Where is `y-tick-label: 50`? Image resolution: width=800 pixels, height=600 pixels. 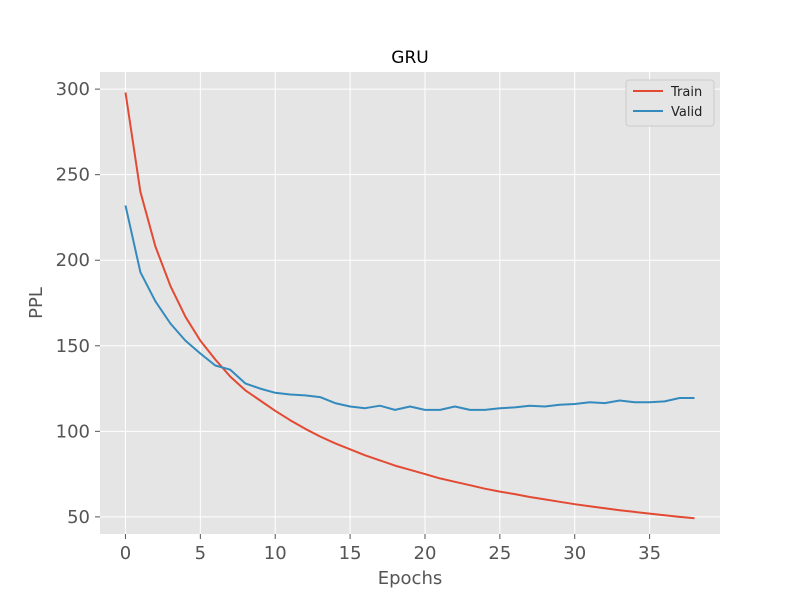 y-tick-label: 50 is located at coordinates (78, 517).